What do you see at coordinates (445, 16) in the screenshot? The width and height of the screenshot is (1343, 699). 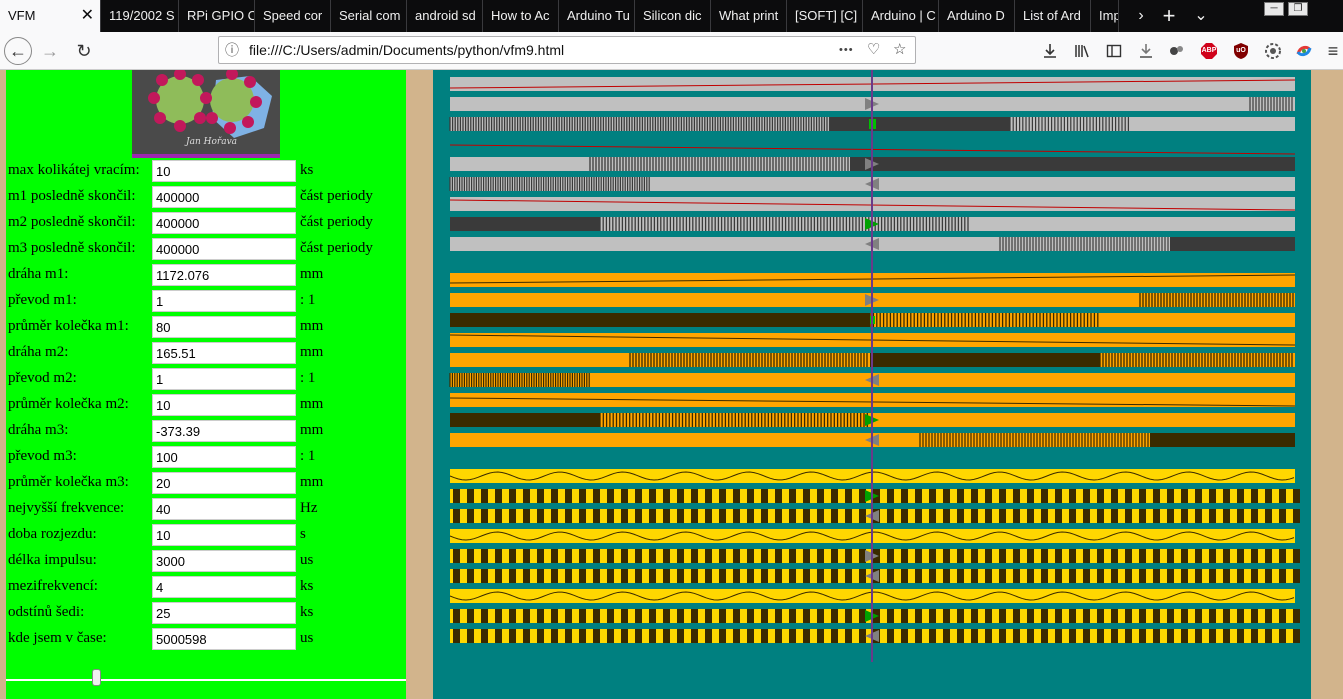 I see `tab-5: android sd` at bounding box center [445, 16].